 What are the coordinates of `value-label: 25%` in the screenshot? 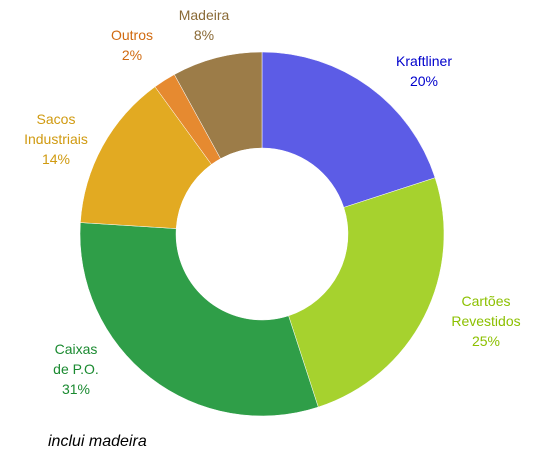 It's located at (486, 341).